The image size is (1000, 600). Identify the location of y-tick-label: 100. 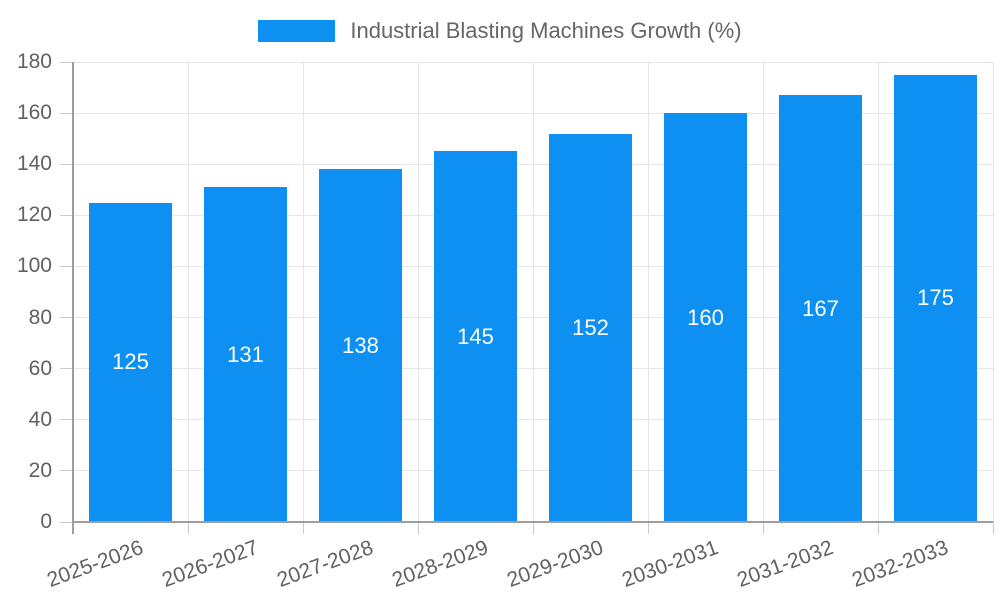
(34, 266).